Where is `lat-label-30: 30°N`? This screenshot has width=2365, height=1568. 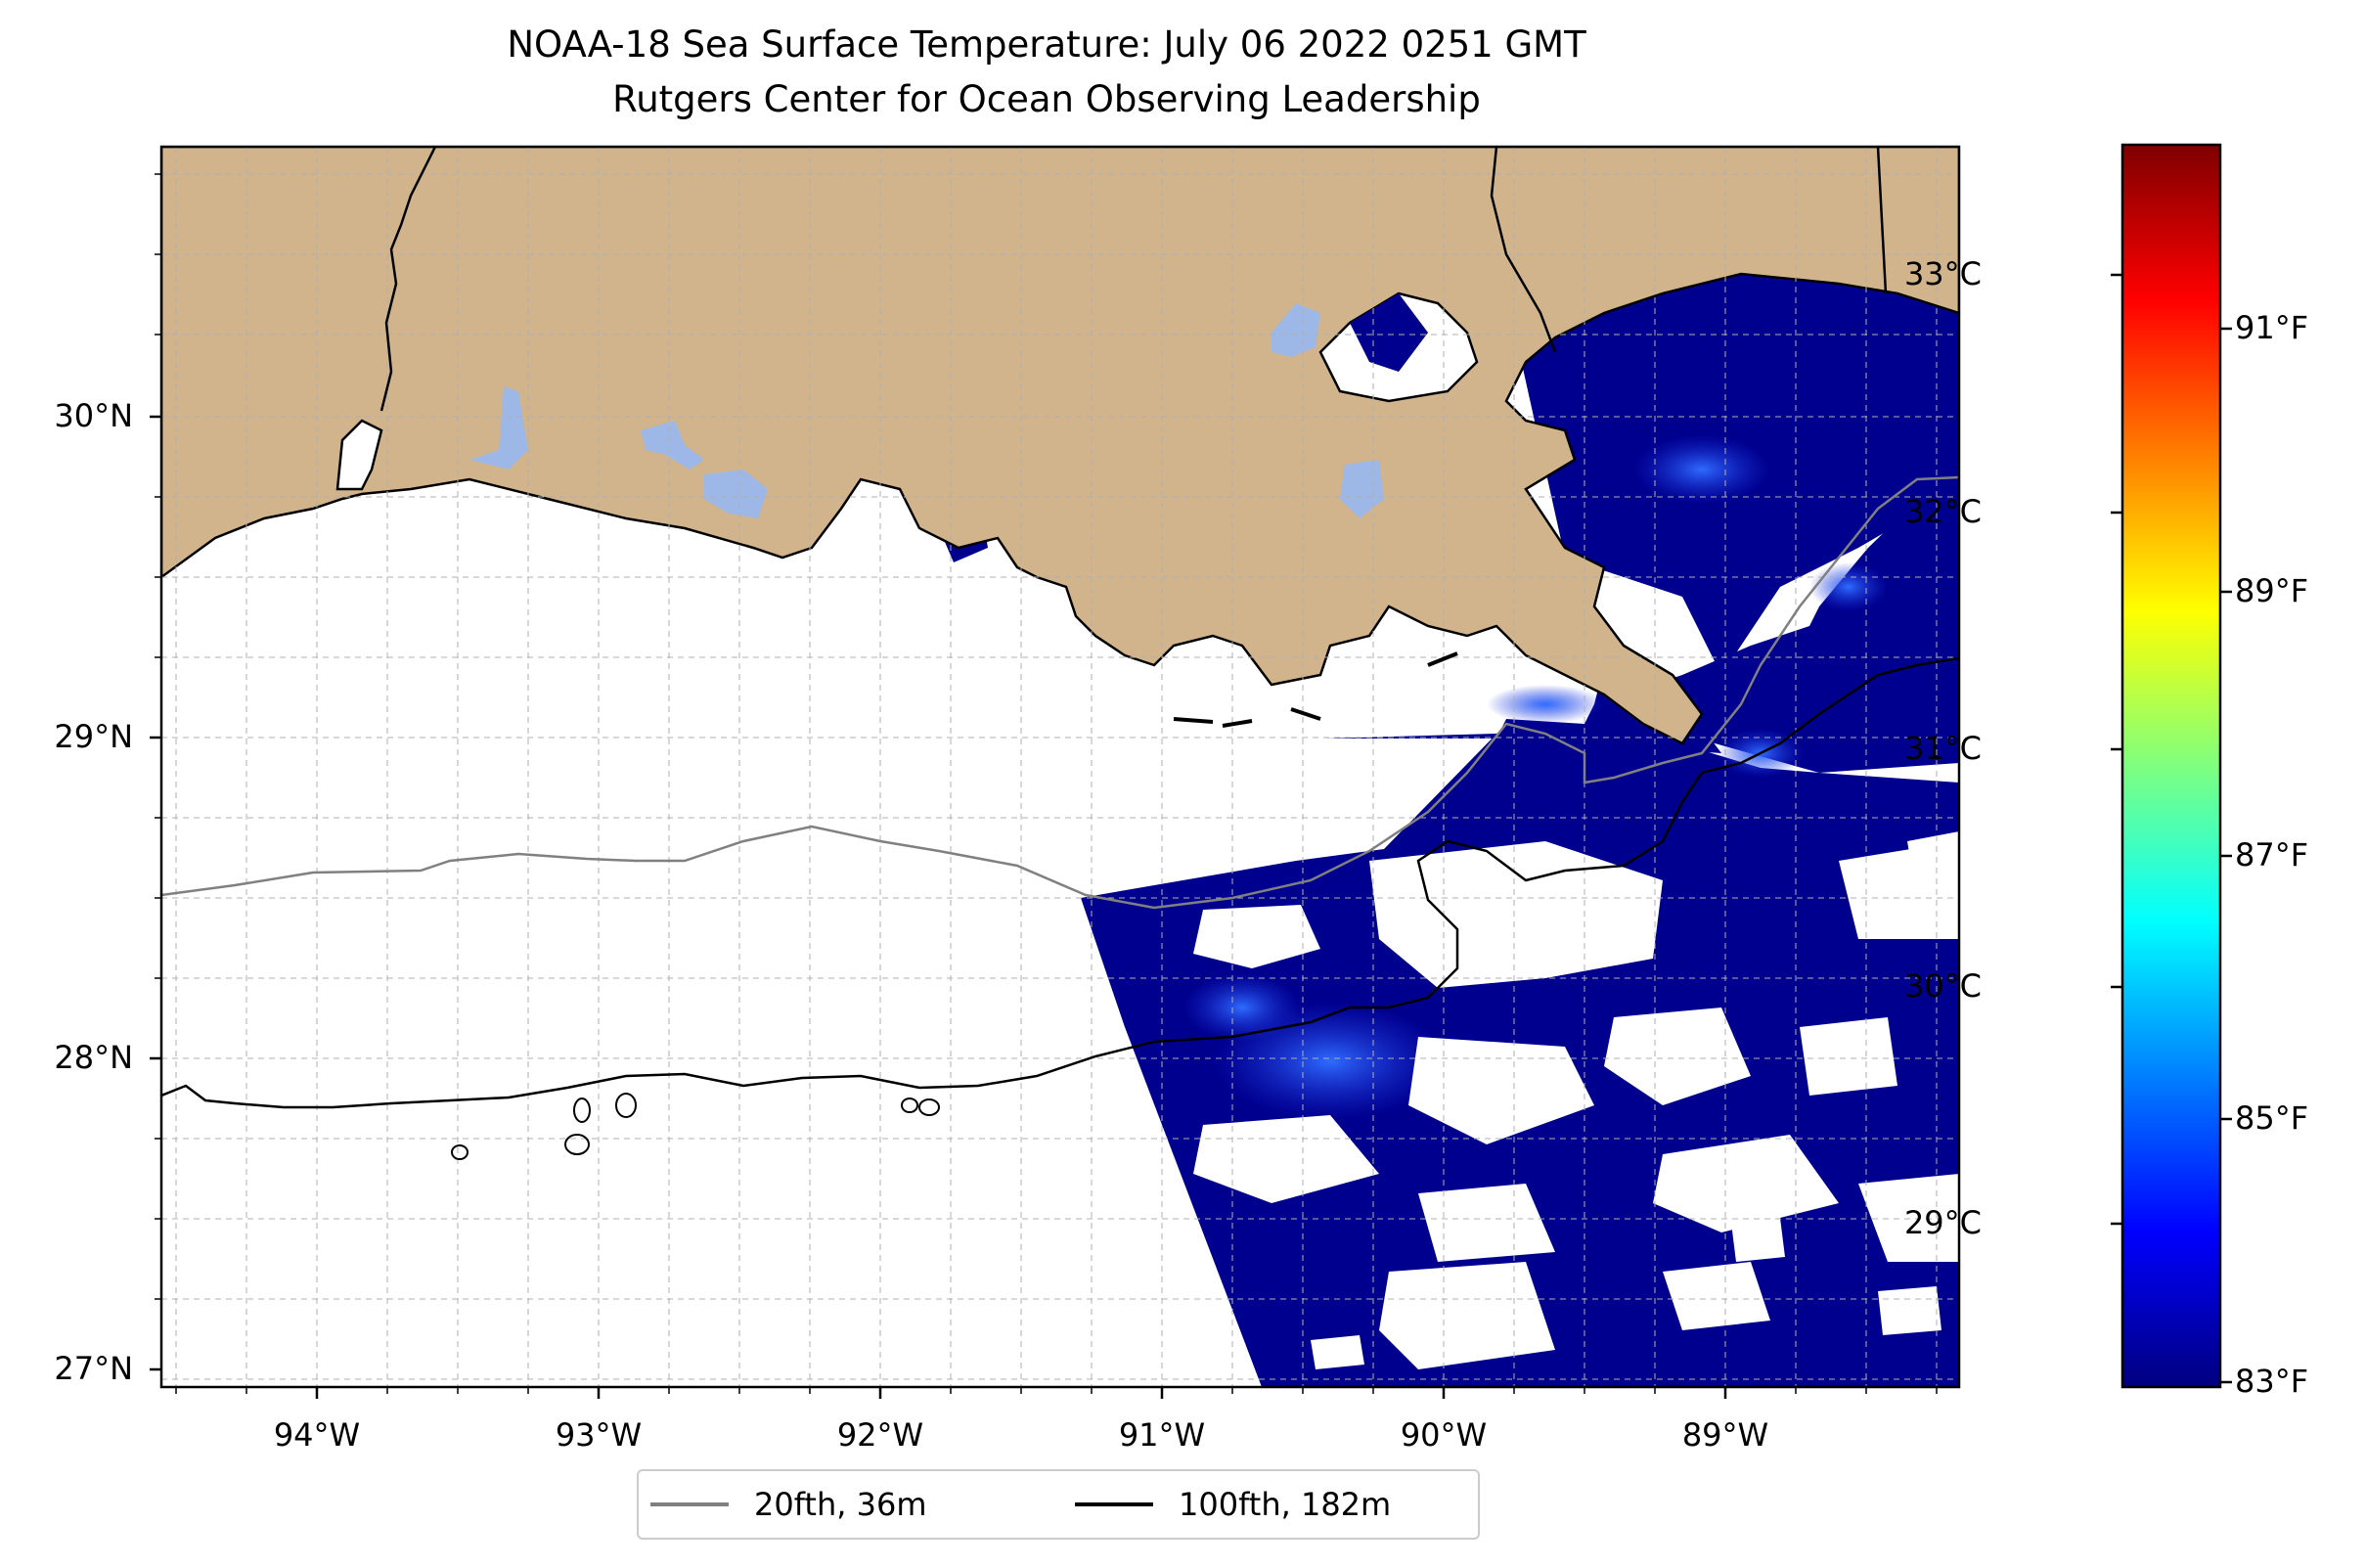
lat-label-30: 30°N is located at coordinates (93, 415).